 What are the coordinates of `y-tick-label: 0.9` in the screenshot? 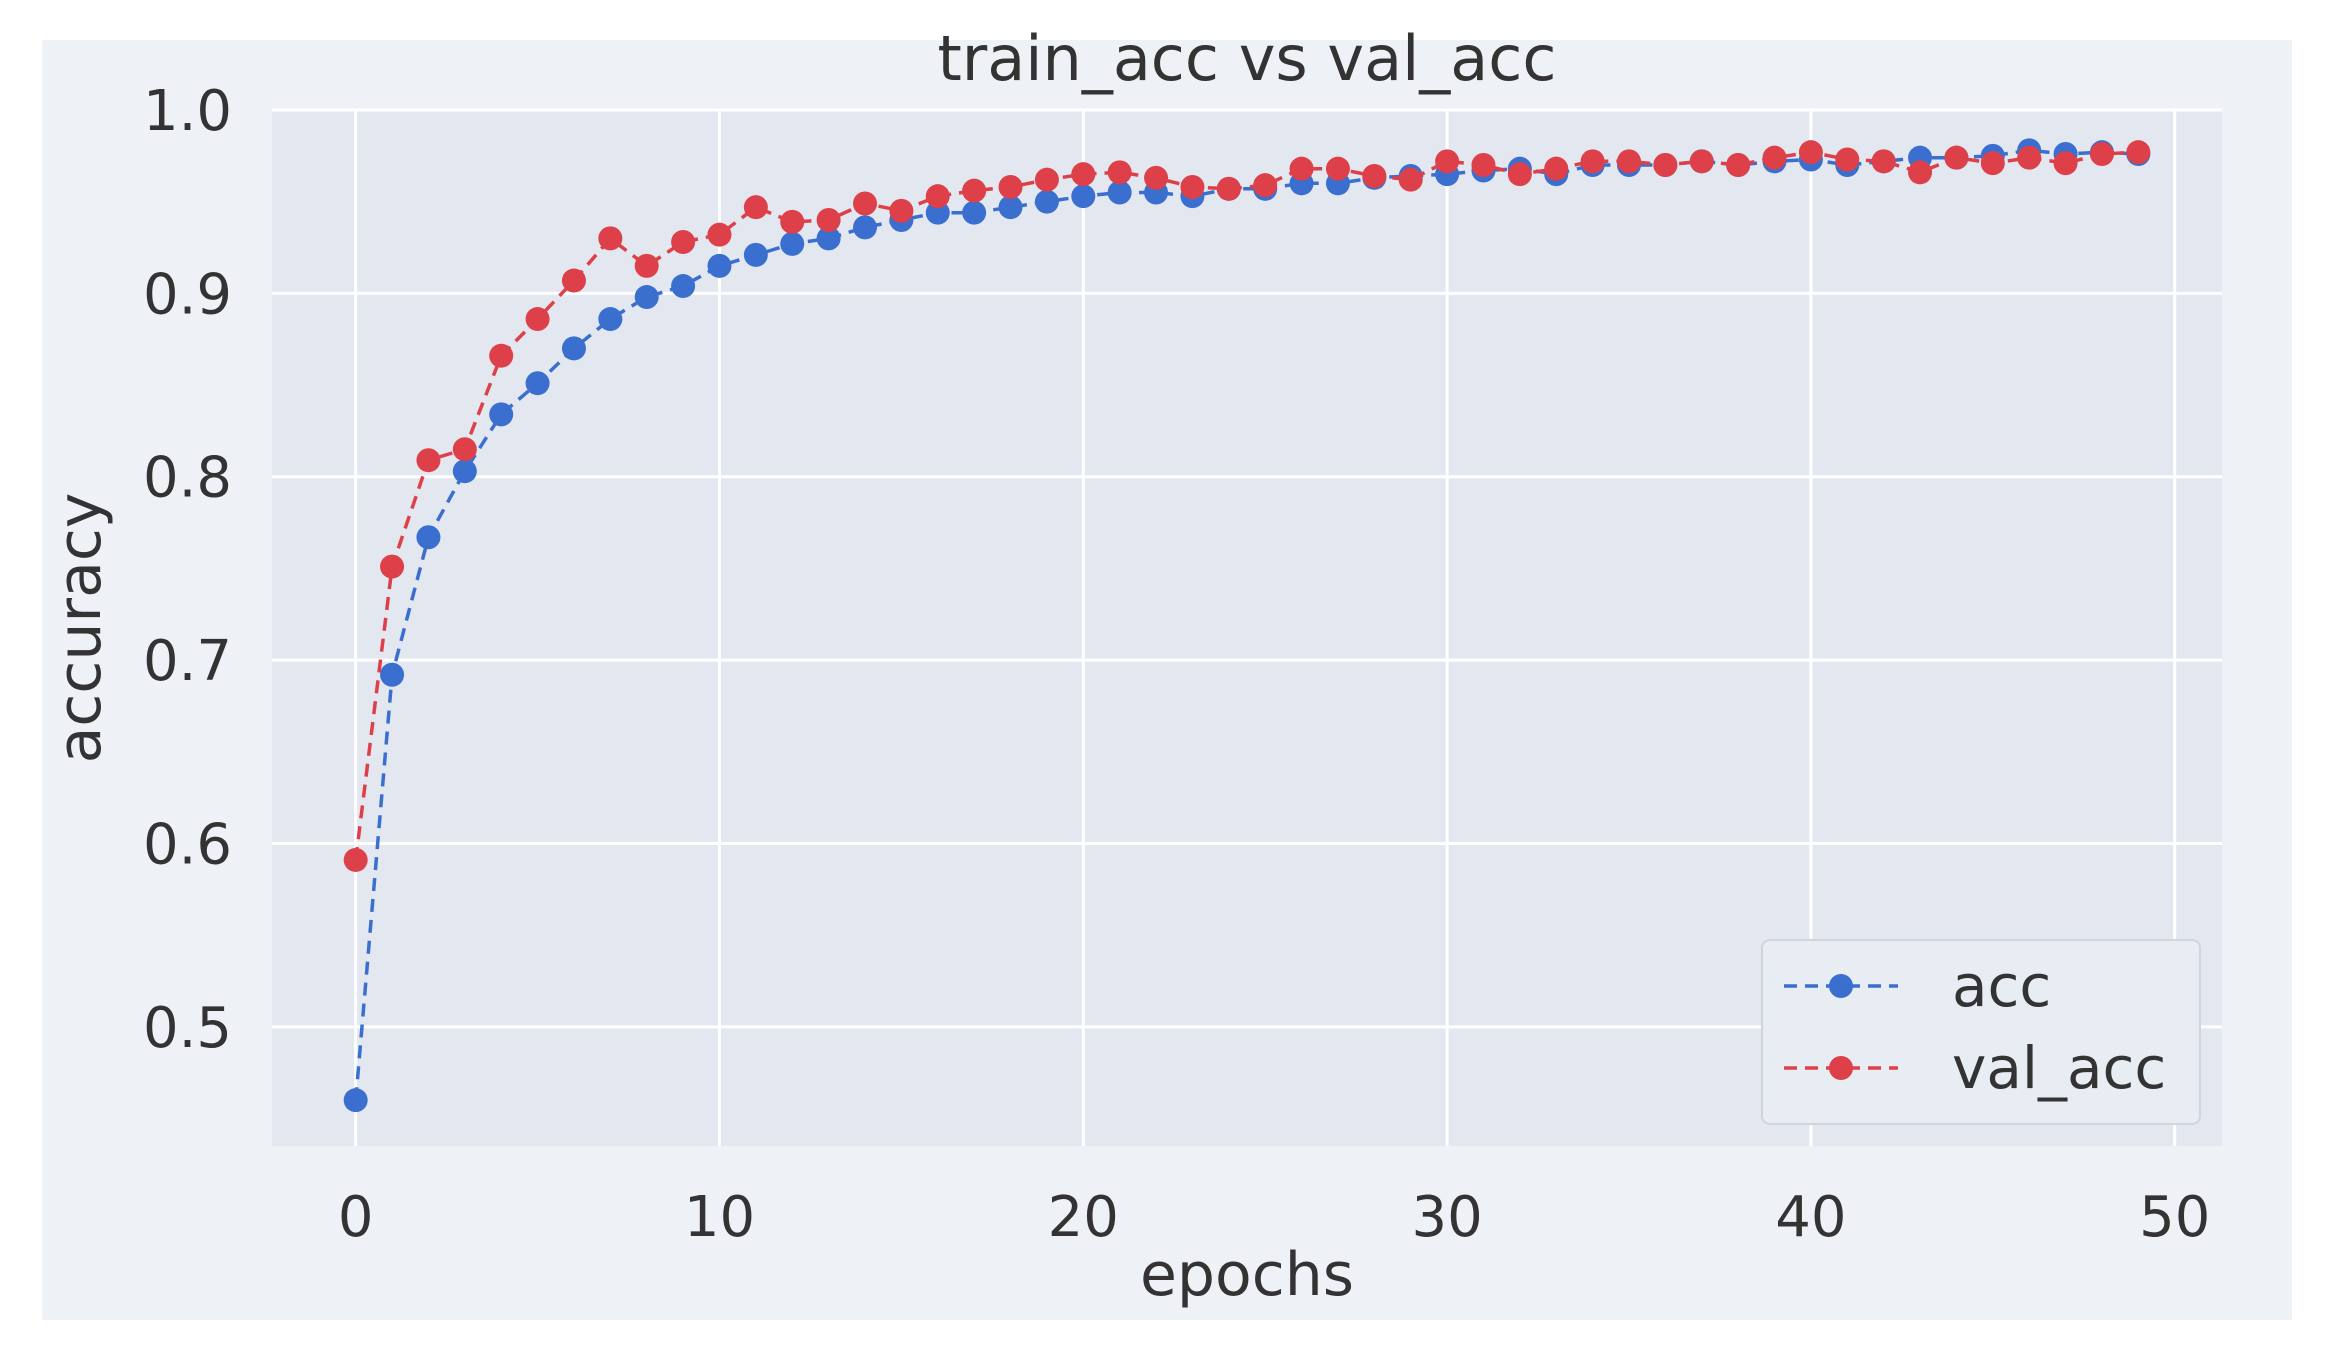 It's located at (187, 294).